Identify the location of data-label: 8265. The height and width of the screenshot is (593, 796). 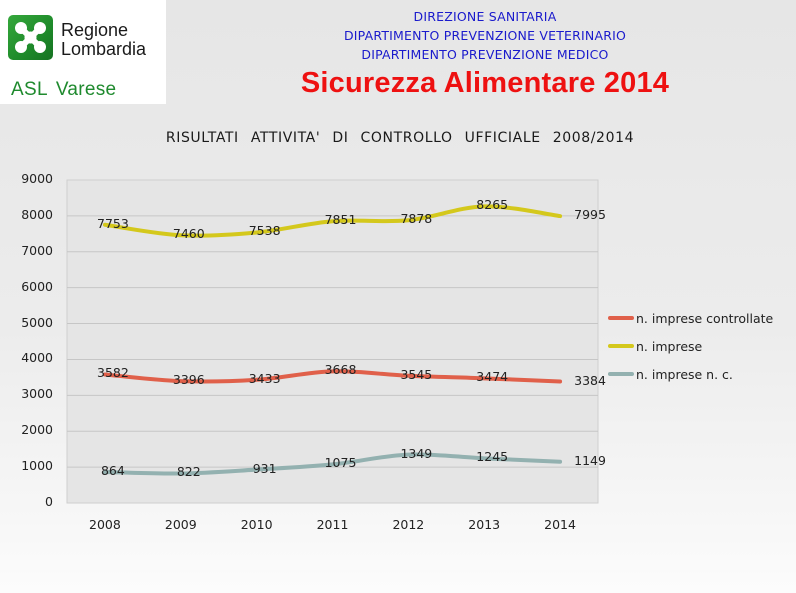
(492, 205).